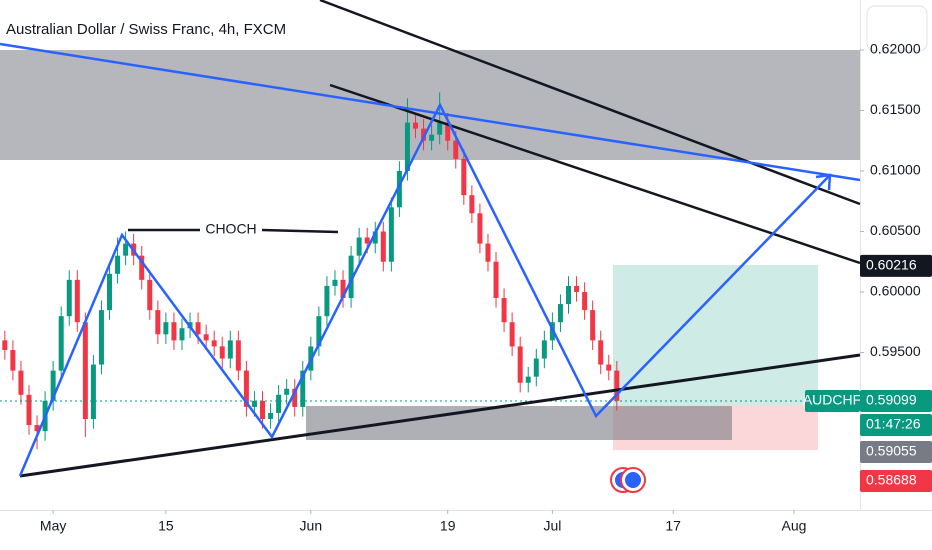 Image resolution: width=932 pixels, height=550 pixels. What do you see at coordinates (895, 291) in the screenshot?
I see `y-tick-label: 0.60000` at bounding box center [895, 291].